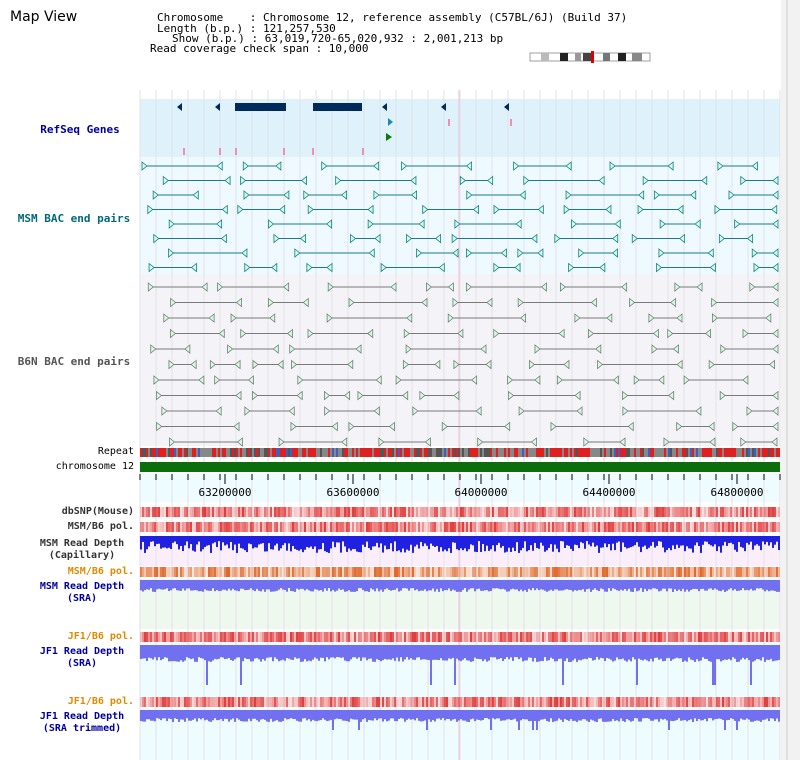 The width and height of the screenshot is (800, 760). Describe the element at coordinates (80, 129) in the screenshot. I see `track-label-refseq: RefSeq Genes` at that location.